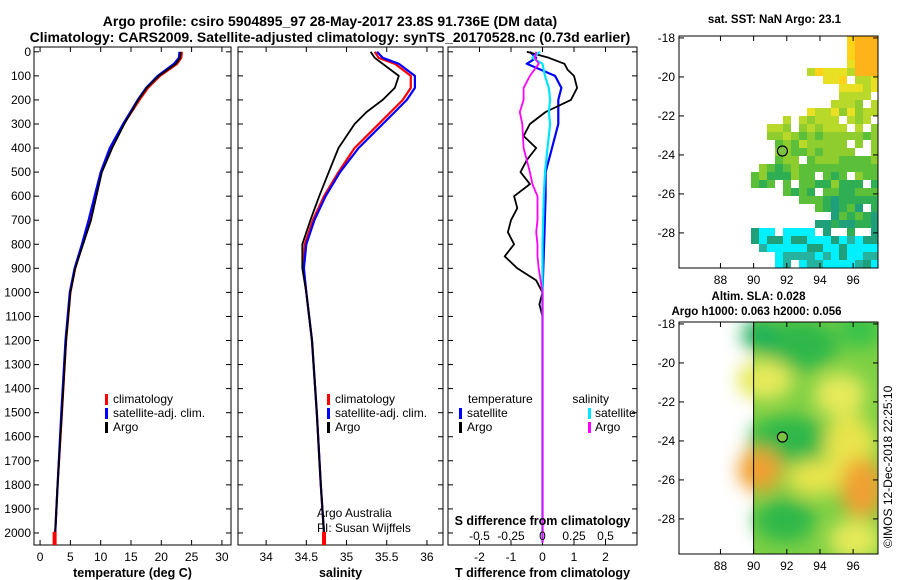 The height and width of the screenshot is (580, 900). Describe the element at coordinates (479, 536) in the screenshot. I see `secondary-tick-label: -0.5` at that location.